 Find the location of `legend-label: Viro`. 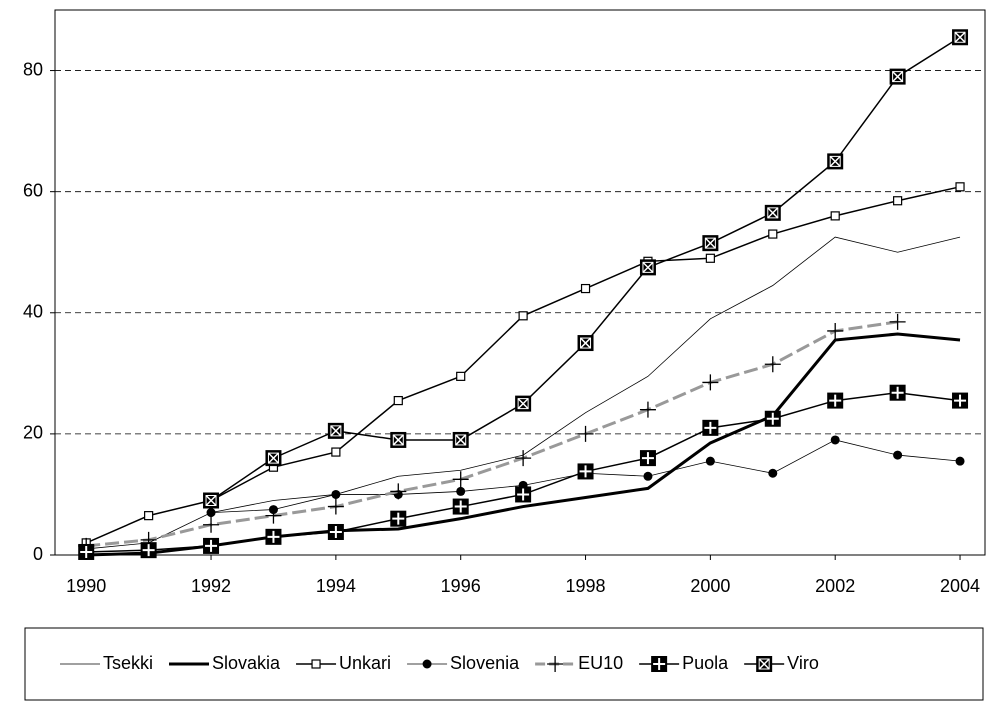

legend-label: Viro is located at coordinates (803, 663).